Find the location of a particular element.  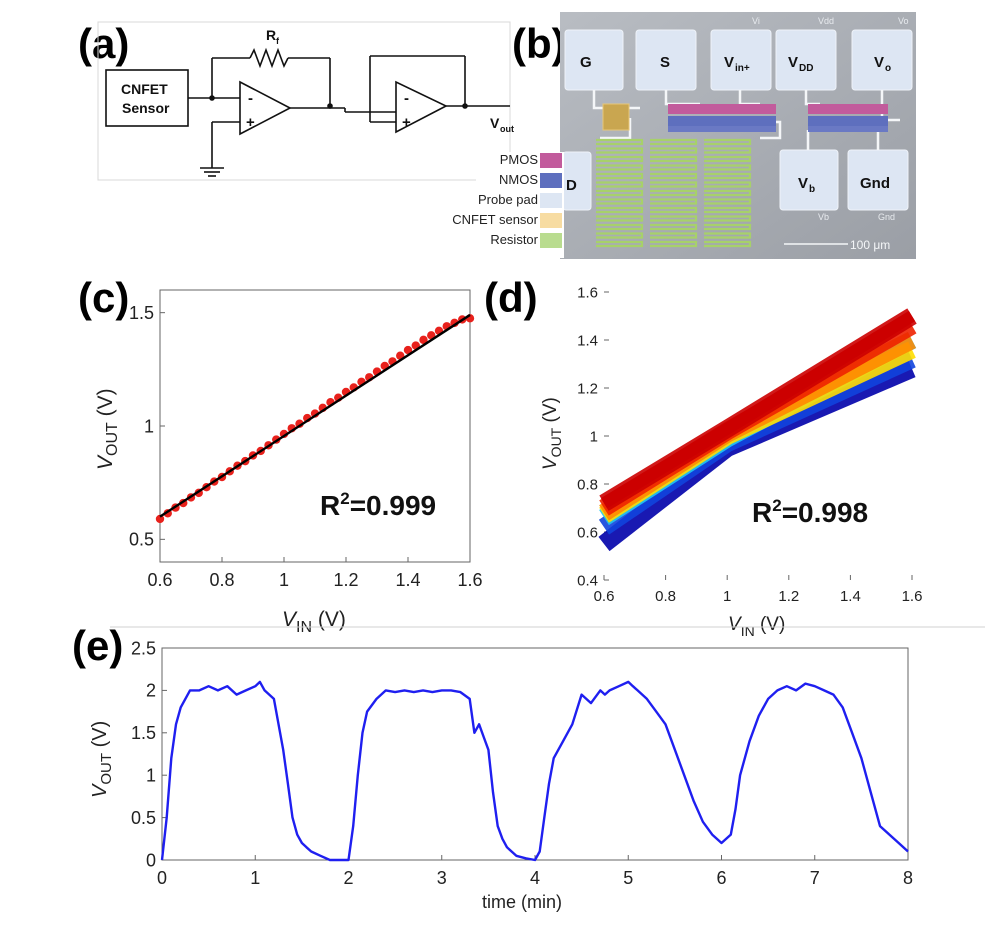

pad-vdd-label: V is located at coordinates (793, 62).